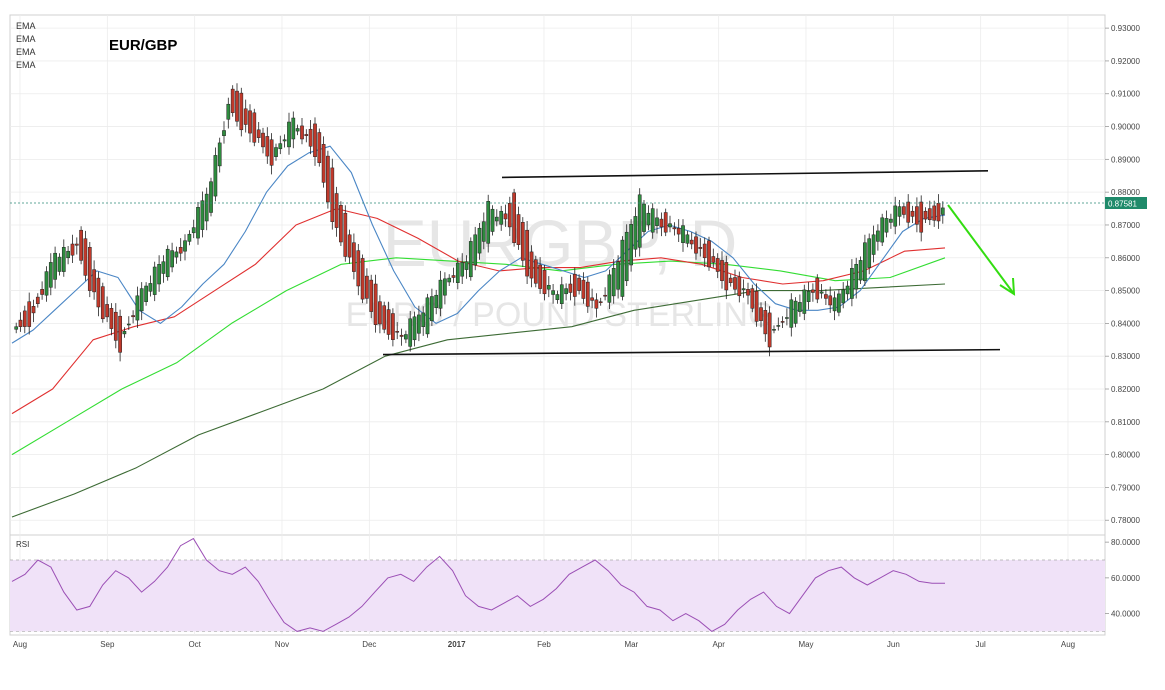  What do you see at coordinates (20, 644) in the screenshot?
I see `time-tick-label: Aug` at bounding box center [20, 644].